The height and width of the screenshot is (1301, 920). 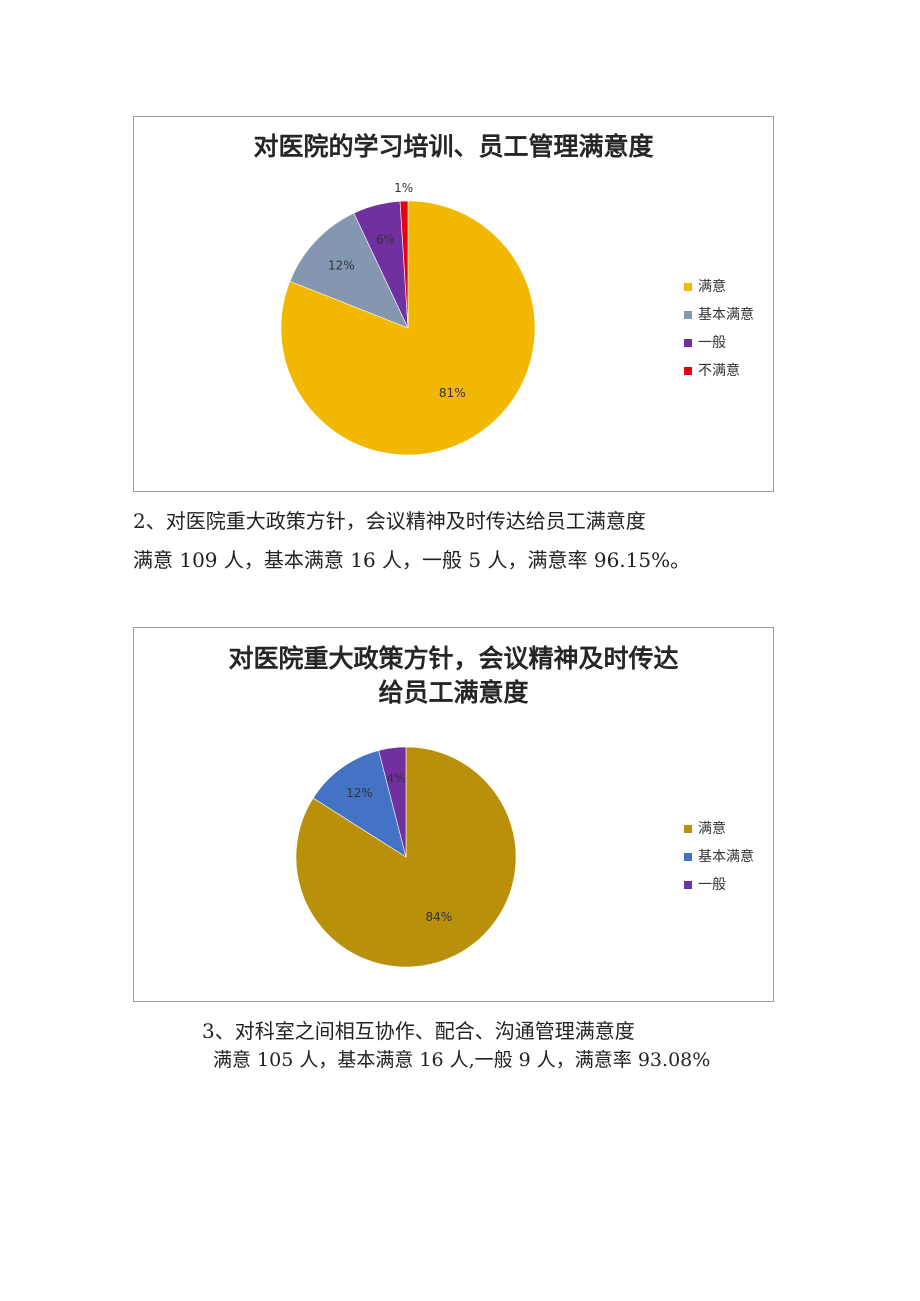 I want to click on chart-title: 对医院的学习培训、员工管理满意度, so click(x=453, y=147).